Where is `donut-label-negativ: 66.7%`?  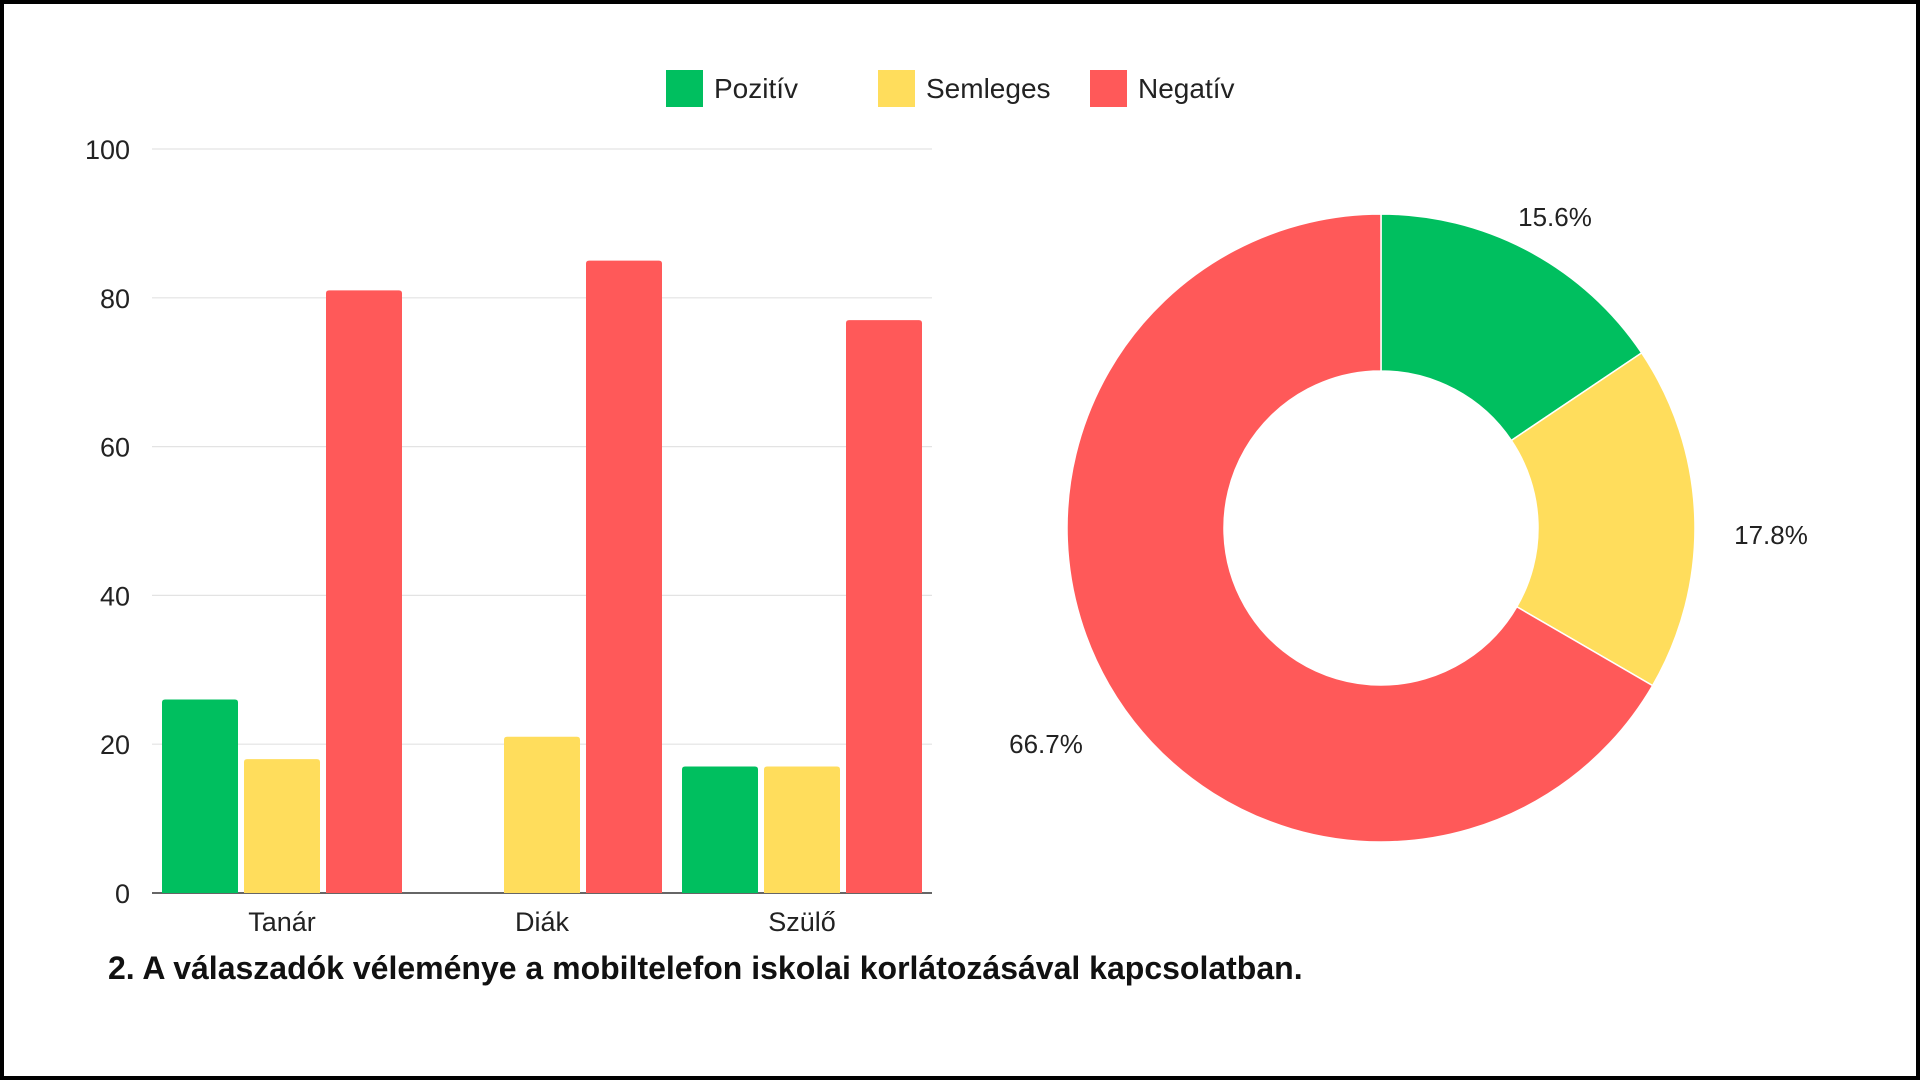
donut-label-negativ: 66.7% is located at coordinates (1046, 744).